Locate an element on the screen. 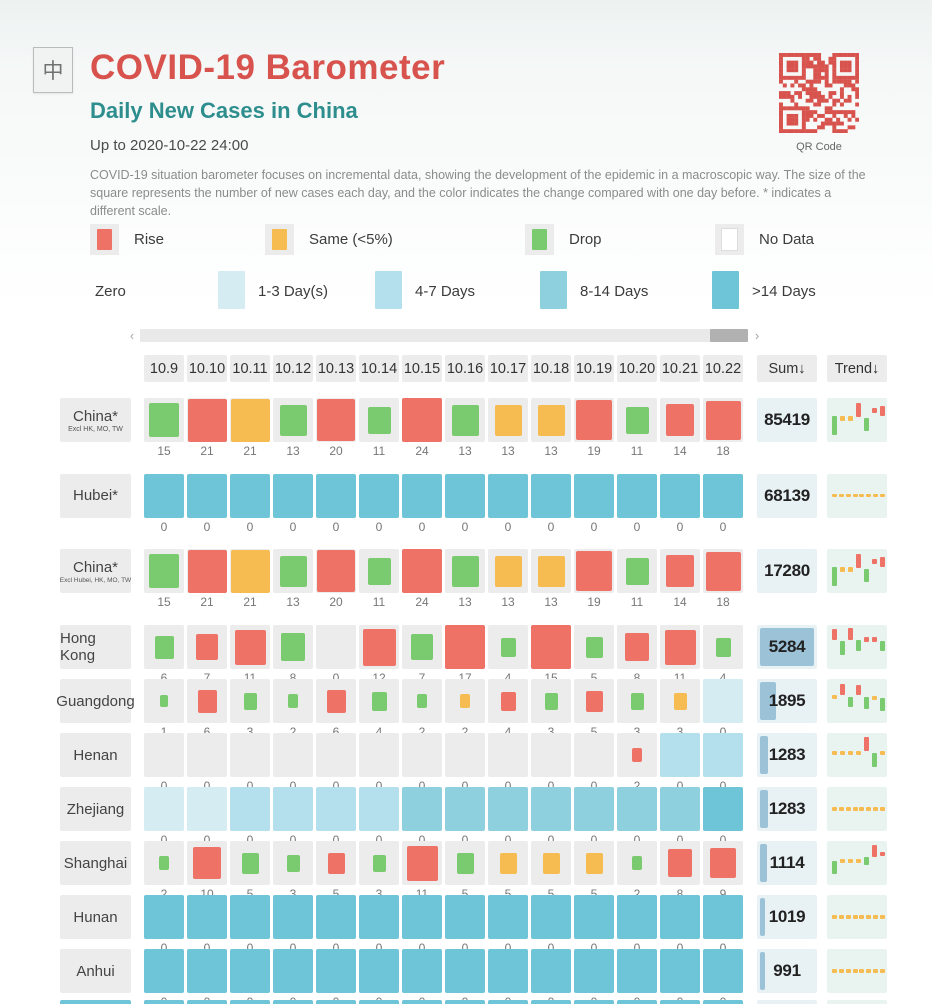  table-row: Hong Kong 6 7 11 8 0 12 7 17 4 15 5 8 11 4 5284 is located at coordinates (466, 655).